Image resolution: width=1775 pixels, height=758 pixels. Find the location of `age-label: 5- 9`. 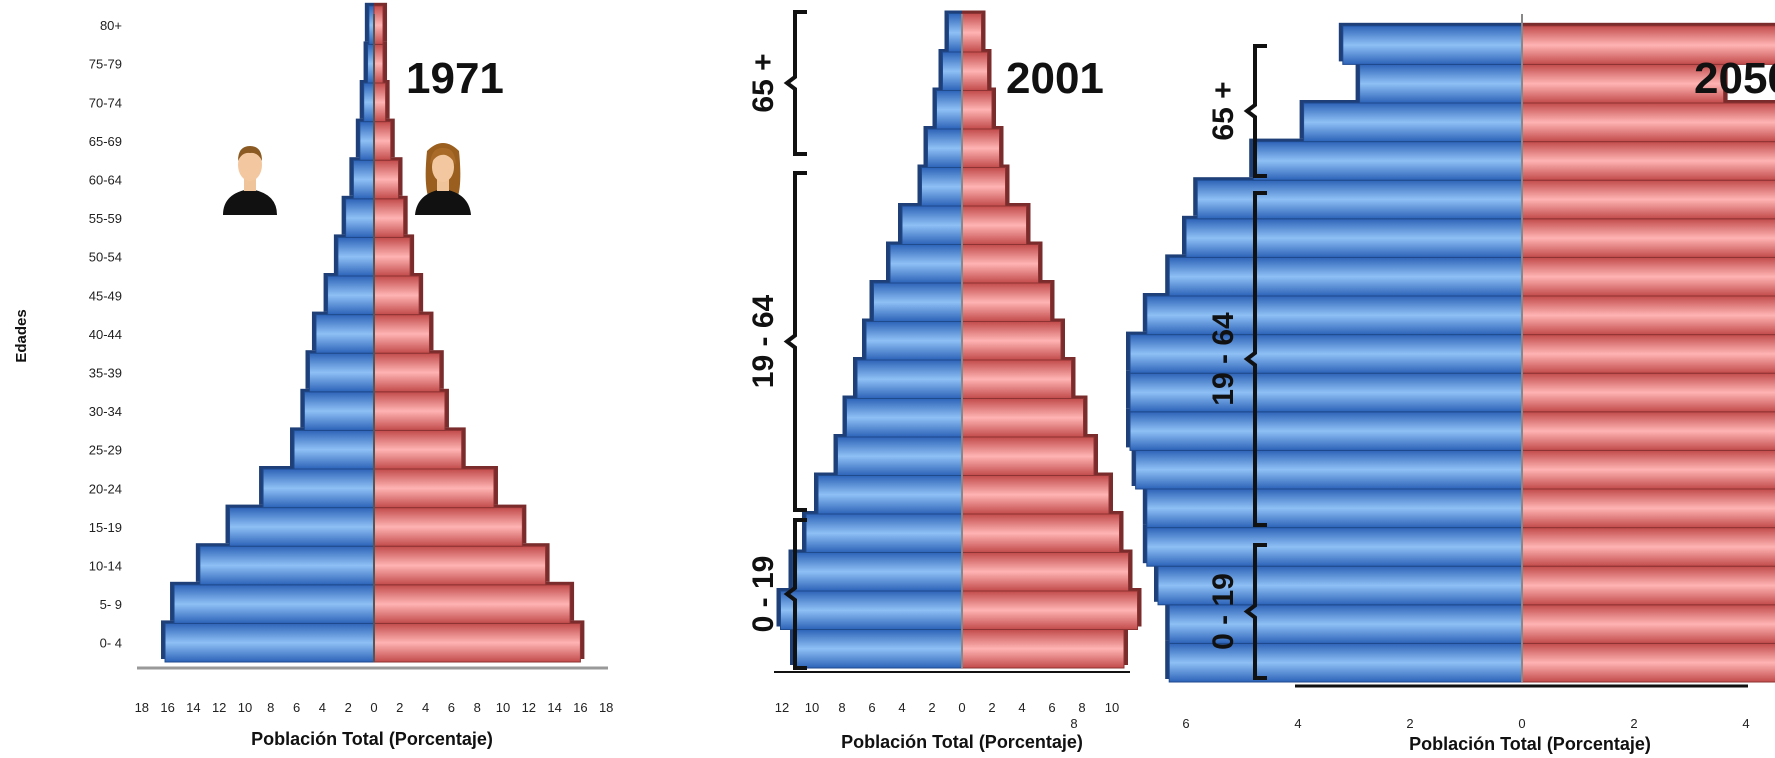

age-label: 5- 9 is located at coordinates (111, 604).